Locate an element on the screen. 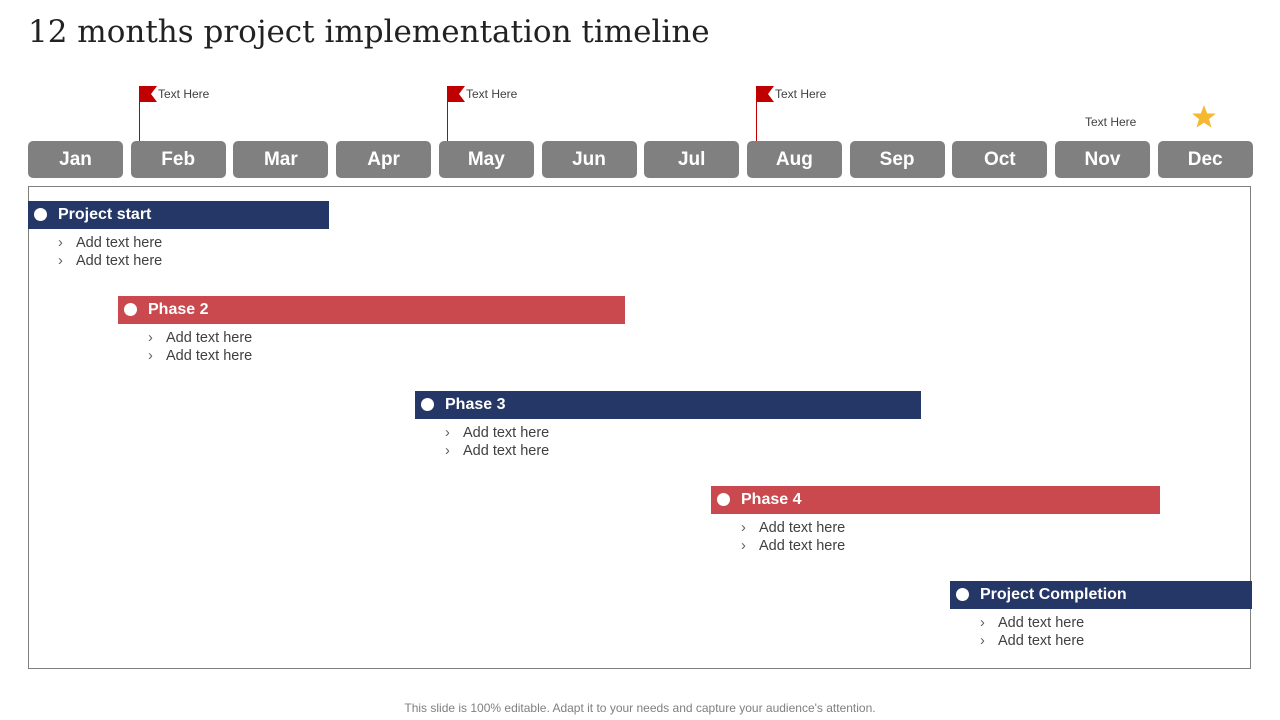 The width and height of the screenshot is (1280, 720). phase-label: Project start is located at coordinates (105, 214).